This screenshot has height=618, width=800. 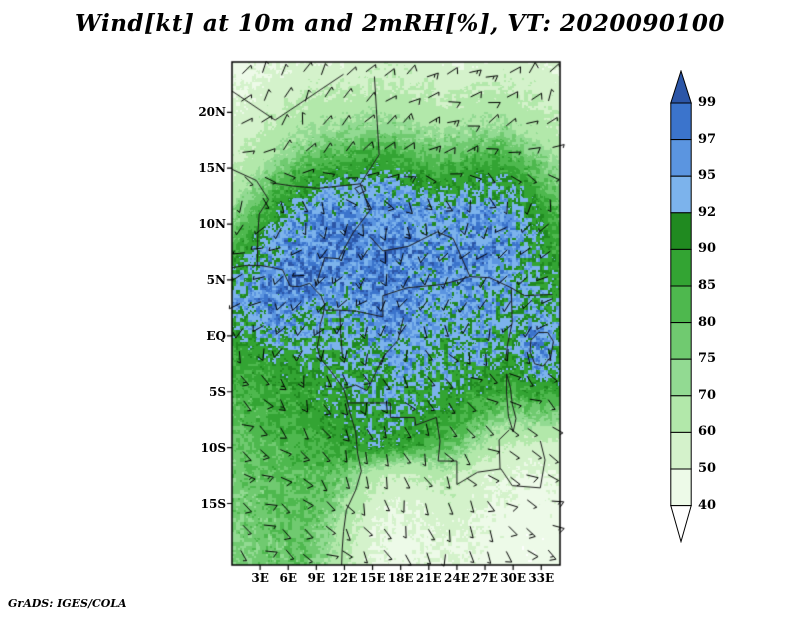 I want to click on x-axis-tick-label: 21E, so click(x=428, y=578).